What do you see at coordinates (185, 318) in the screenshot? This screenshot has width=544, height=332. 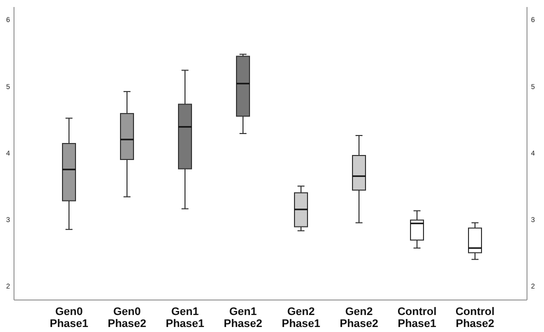 I see `x-tick-label: Gen1 Phase1` at bounding box center [185, 318].